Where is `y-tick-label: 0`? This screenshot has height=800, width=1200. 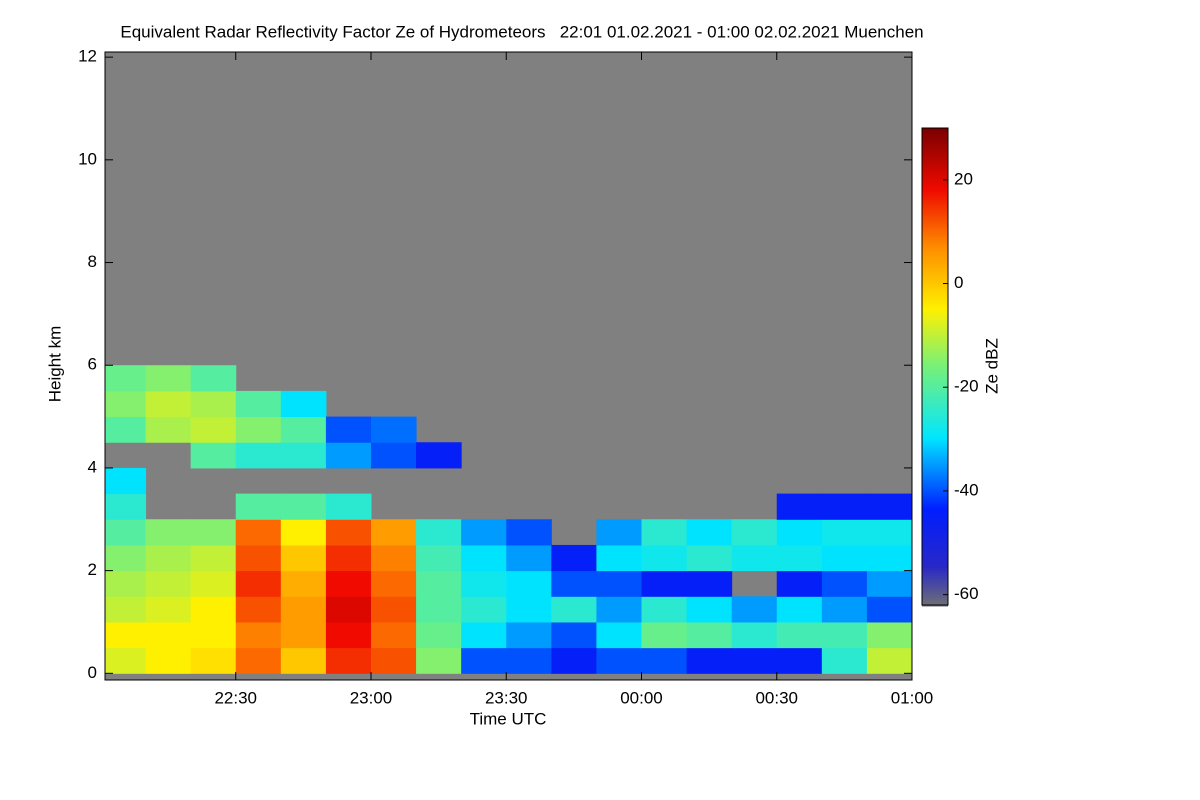
y-tick-label: 0 is located at coordinates (92, 672).